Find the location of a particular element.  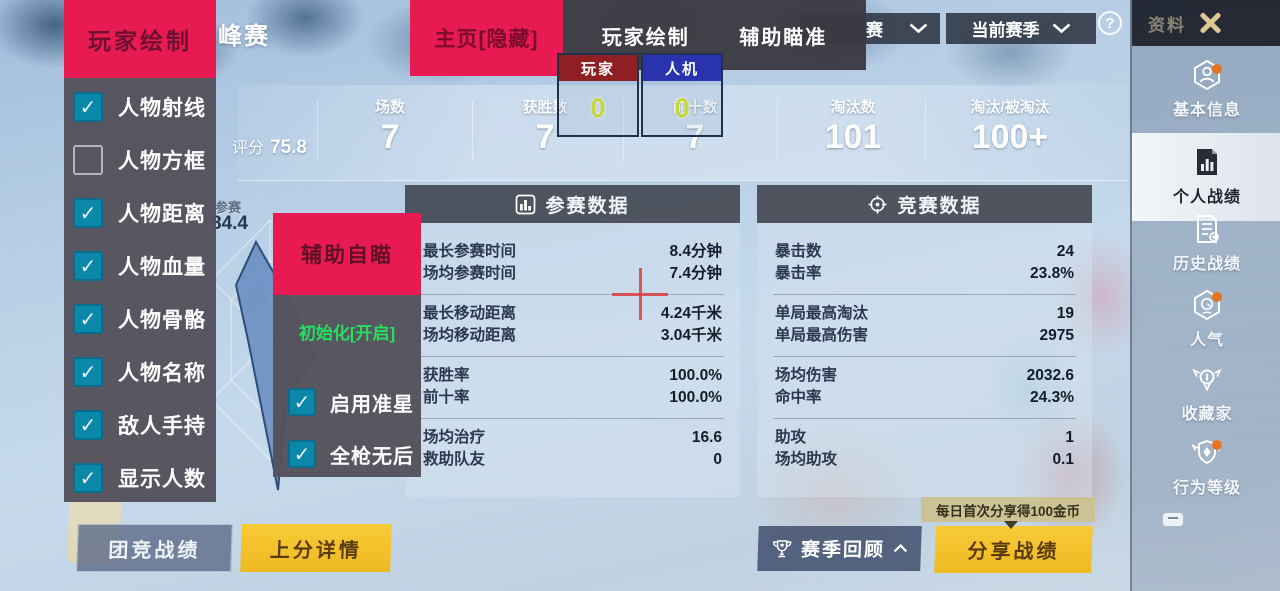

trophy-icon is located at coordinates (782, 548).